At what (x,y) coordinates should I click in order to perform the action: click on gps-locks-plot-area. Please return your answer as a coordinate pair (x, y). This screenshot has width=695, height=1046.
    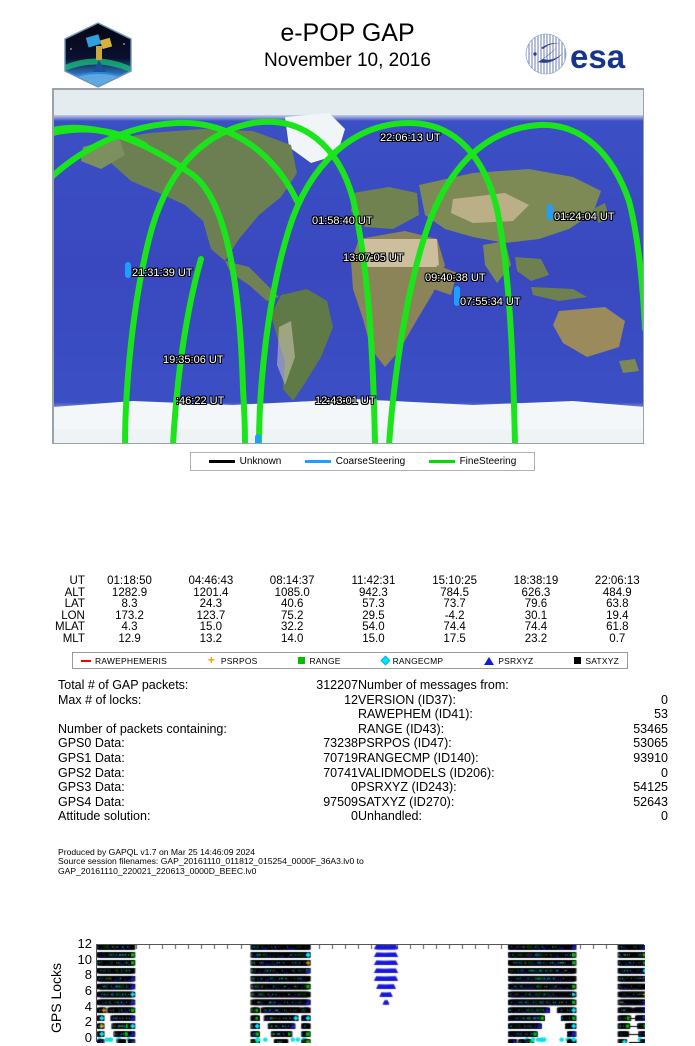
    Looking at the image, I should click on (370, 993).